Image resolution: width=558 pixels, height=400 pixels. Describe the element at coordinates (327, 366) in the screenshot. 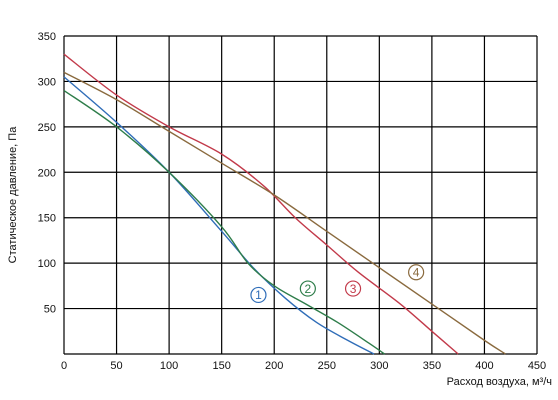

I see `x-tick-label: 250` at that location.